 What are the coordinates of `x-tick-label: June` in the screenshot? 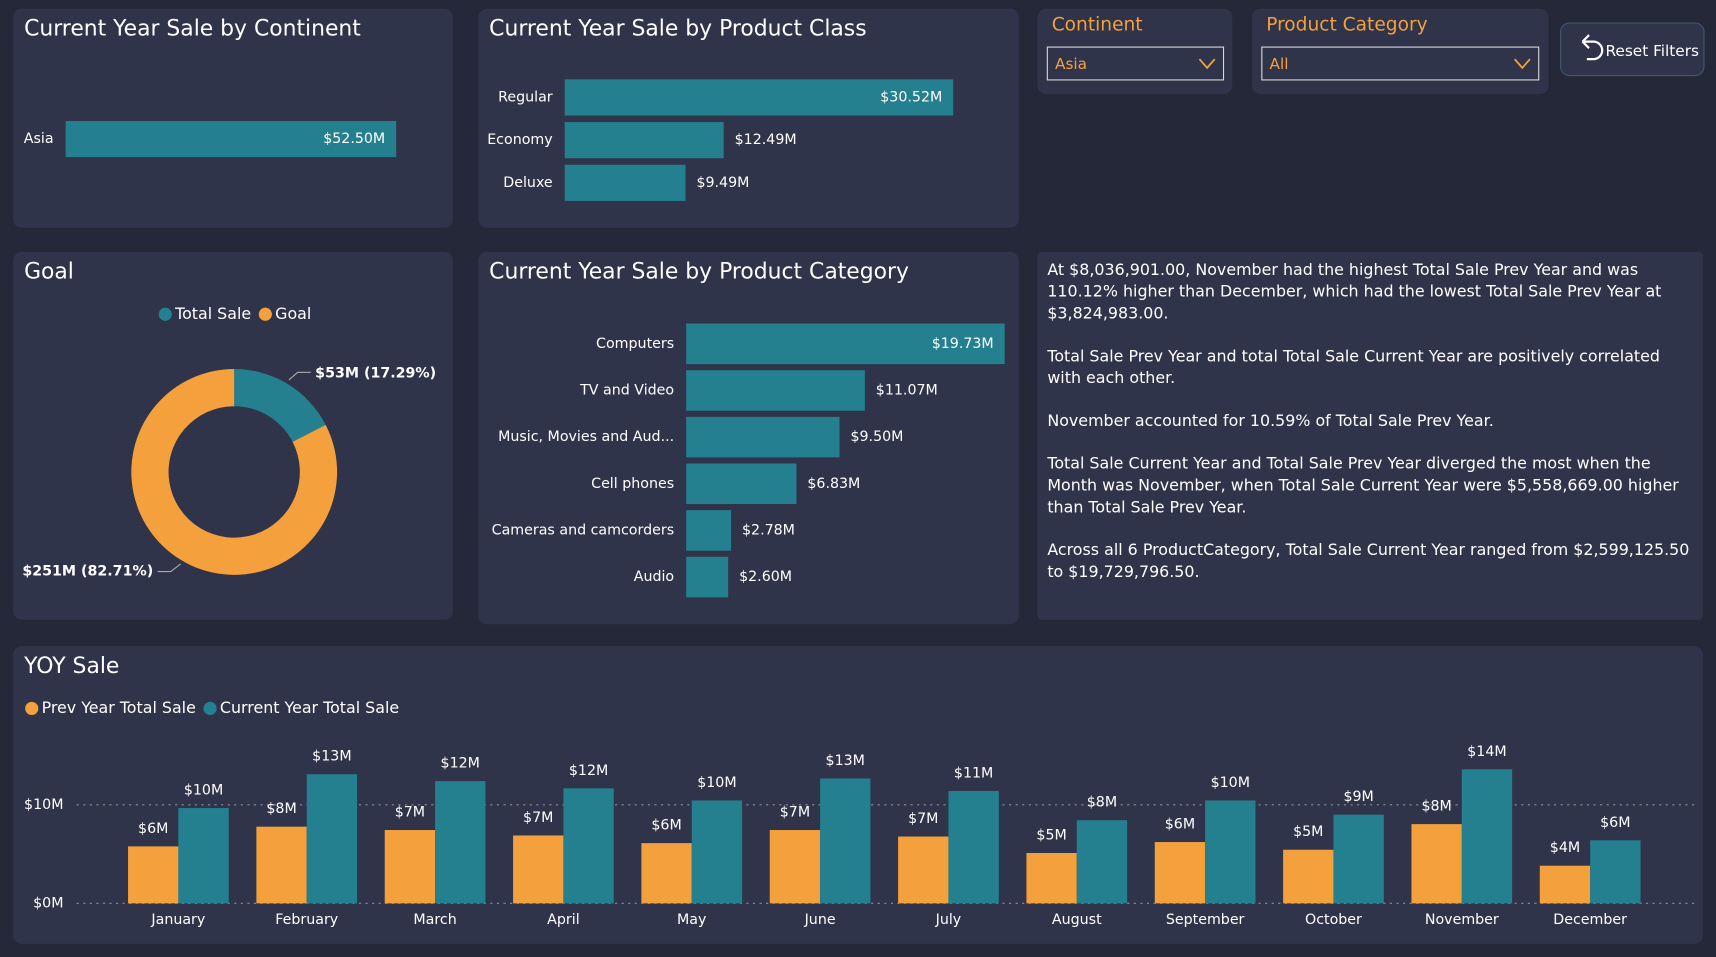 It's located at (820, 920).